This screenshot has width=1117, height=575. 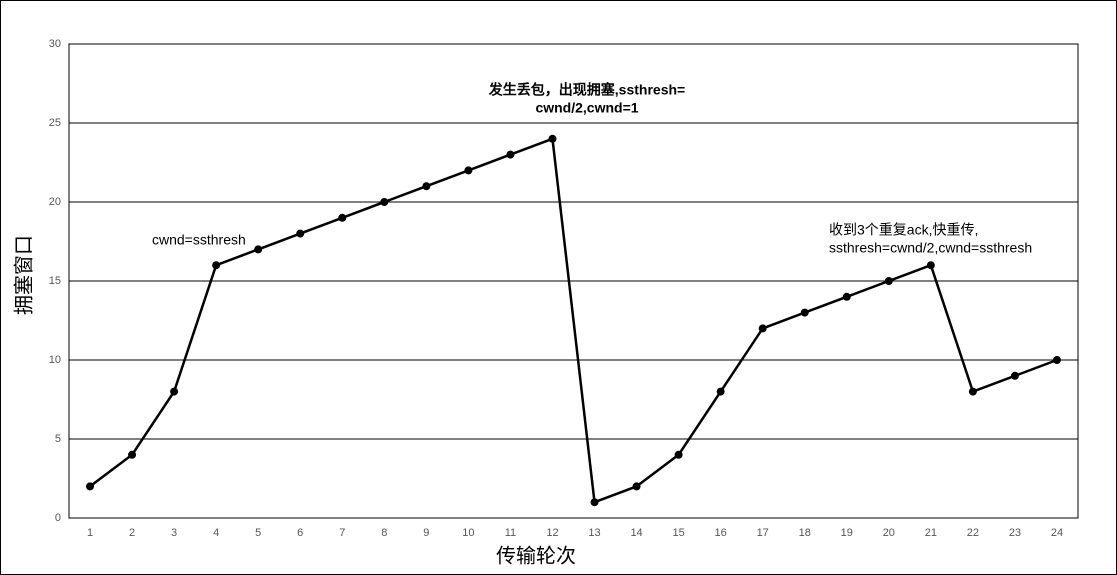 What do you see at coordinates (216, 533) in the screenshot?
I see `x-tick-label: 4` at bounding box center [216, 533].